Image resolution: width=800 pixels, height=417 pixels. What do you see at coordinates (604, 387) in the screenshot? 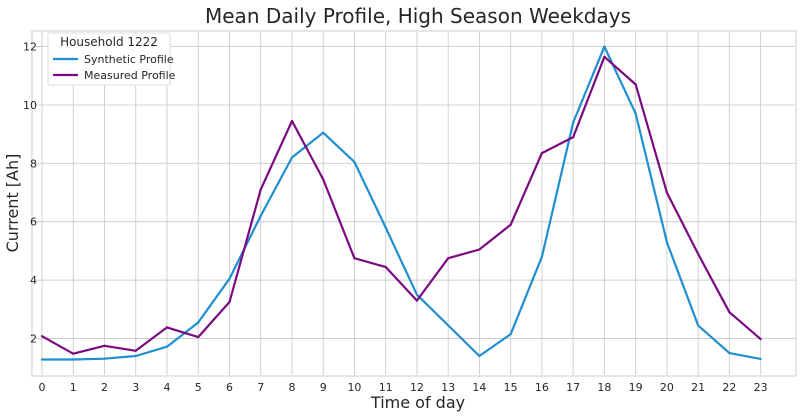
I see `x-tick-label: 18` at bounding box center [604, 387].